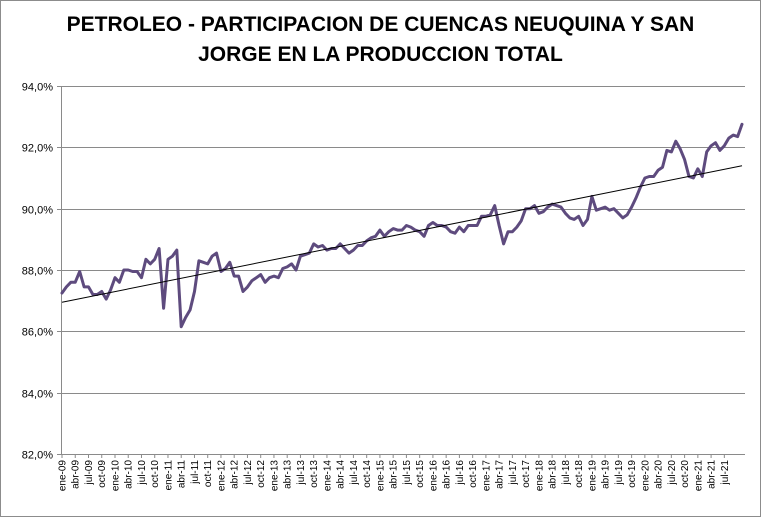  I want to click on x-tick-label: oct-13, so click(314, 474).